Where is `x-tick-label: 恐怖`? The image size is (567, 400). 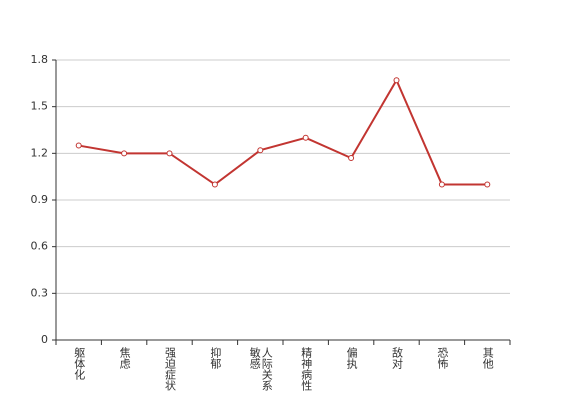 x-tick-label: 恐怖 is located at coordinates (442, 358).